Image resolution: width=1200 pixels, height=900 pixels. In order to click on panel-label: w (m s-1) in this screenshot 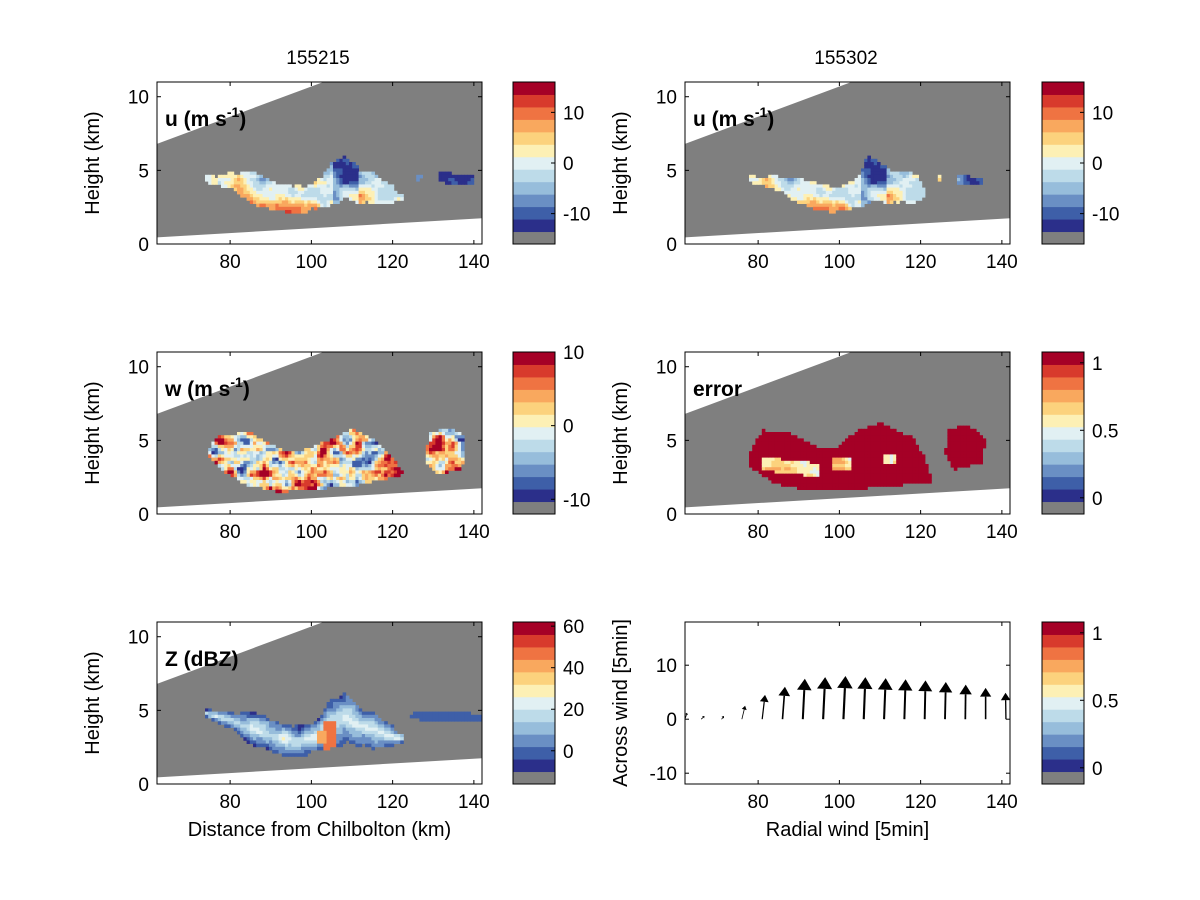, I will do `click(207, 387)`.